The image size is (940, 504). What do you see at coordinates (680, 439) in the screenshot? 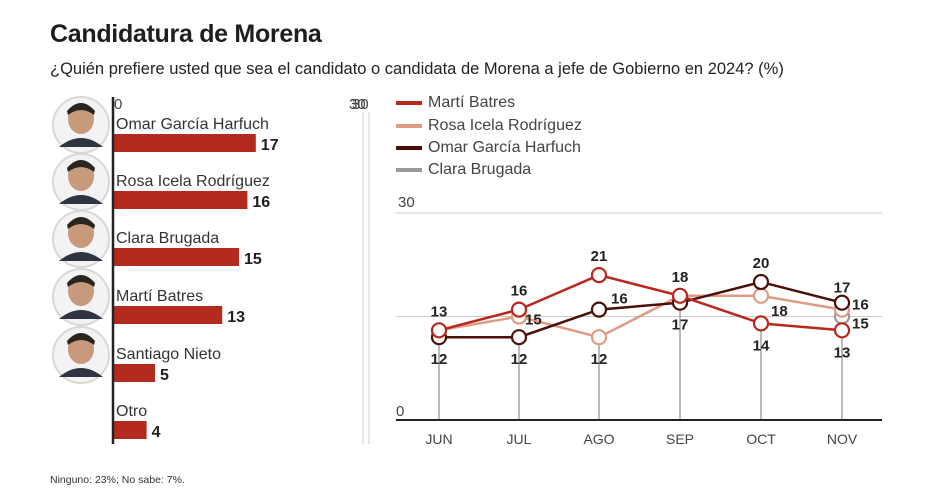
I see `x-tick-sep: SEP` at bounding box center [680, 439].